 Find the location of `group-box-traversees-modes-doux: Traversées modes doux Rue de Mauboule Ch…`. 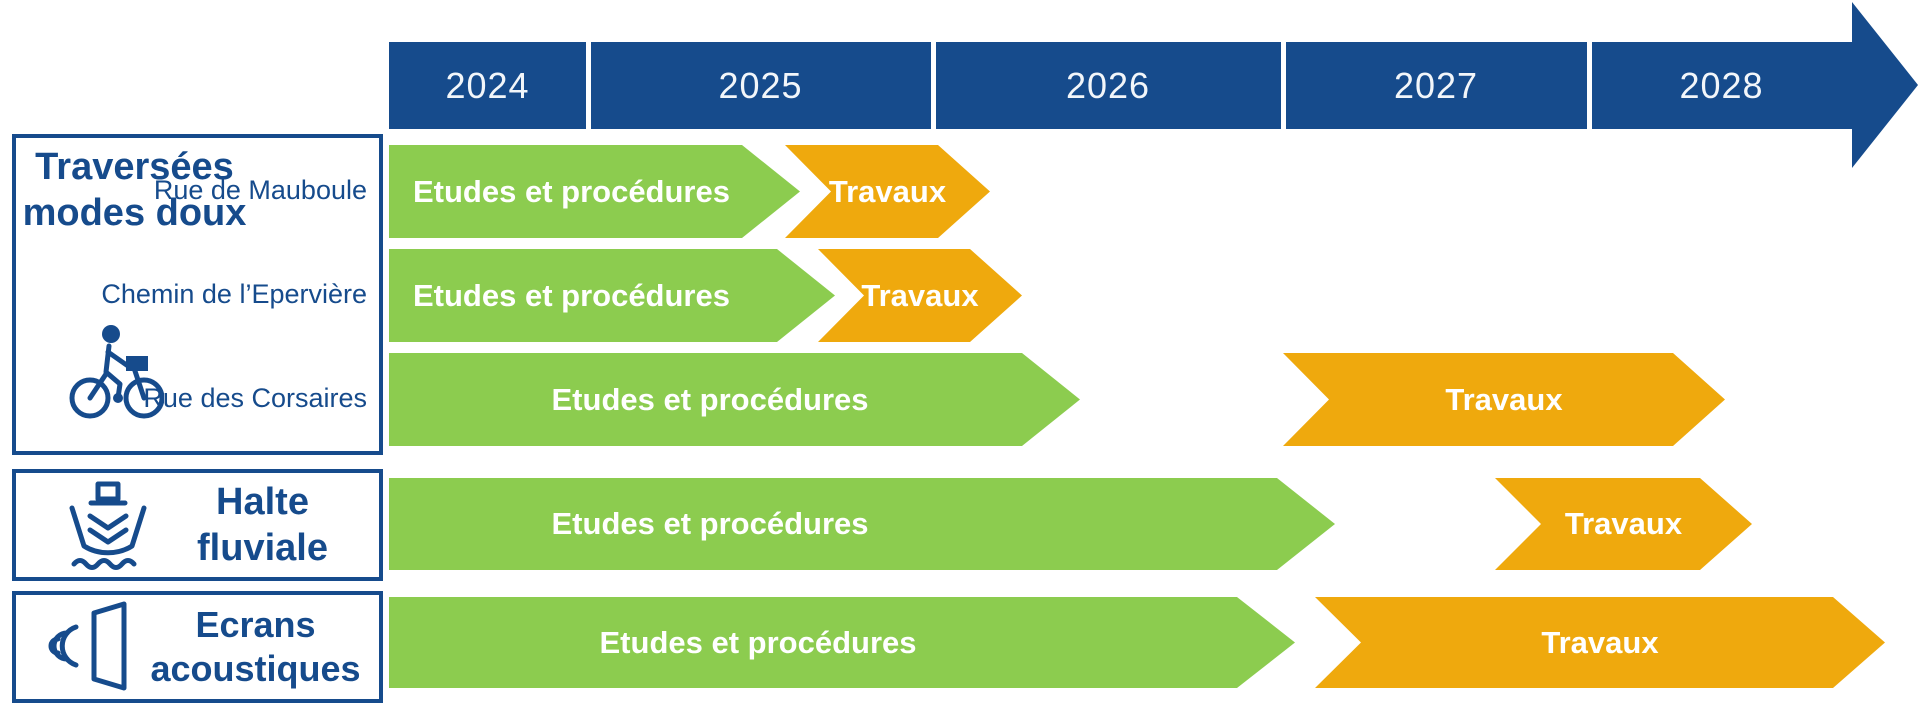

group-box-traversees-modes-doux: Traversées modes doux Rue de Mauboule Ch… is located at coordinates (197, 294).